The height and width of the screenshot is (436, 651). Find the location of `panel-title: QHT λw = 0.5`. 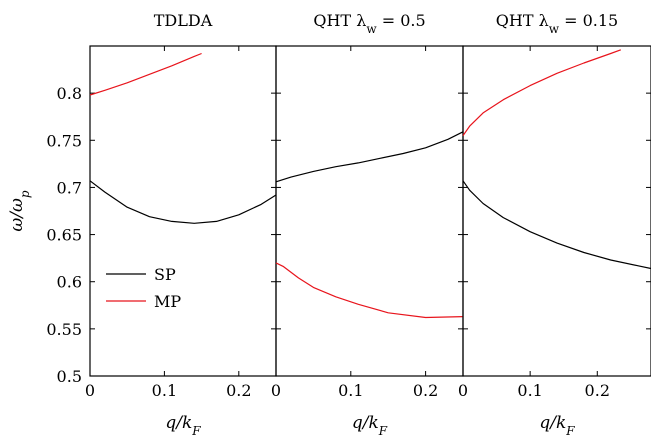

panel-title: QHT λw = 0.5 is located at coordinates (369, 23).